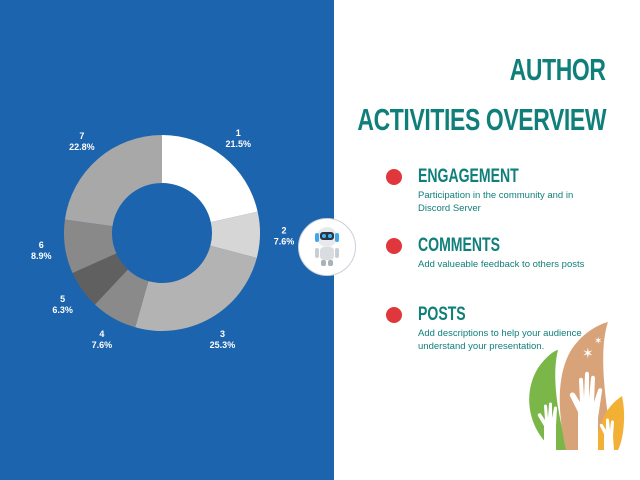 The height and width of the screenshot is (480, 640). What do you see at coordinates (442, 314) in the screenshot?
I see `activity-heading: POSTS` at bounding box center [442, 314].